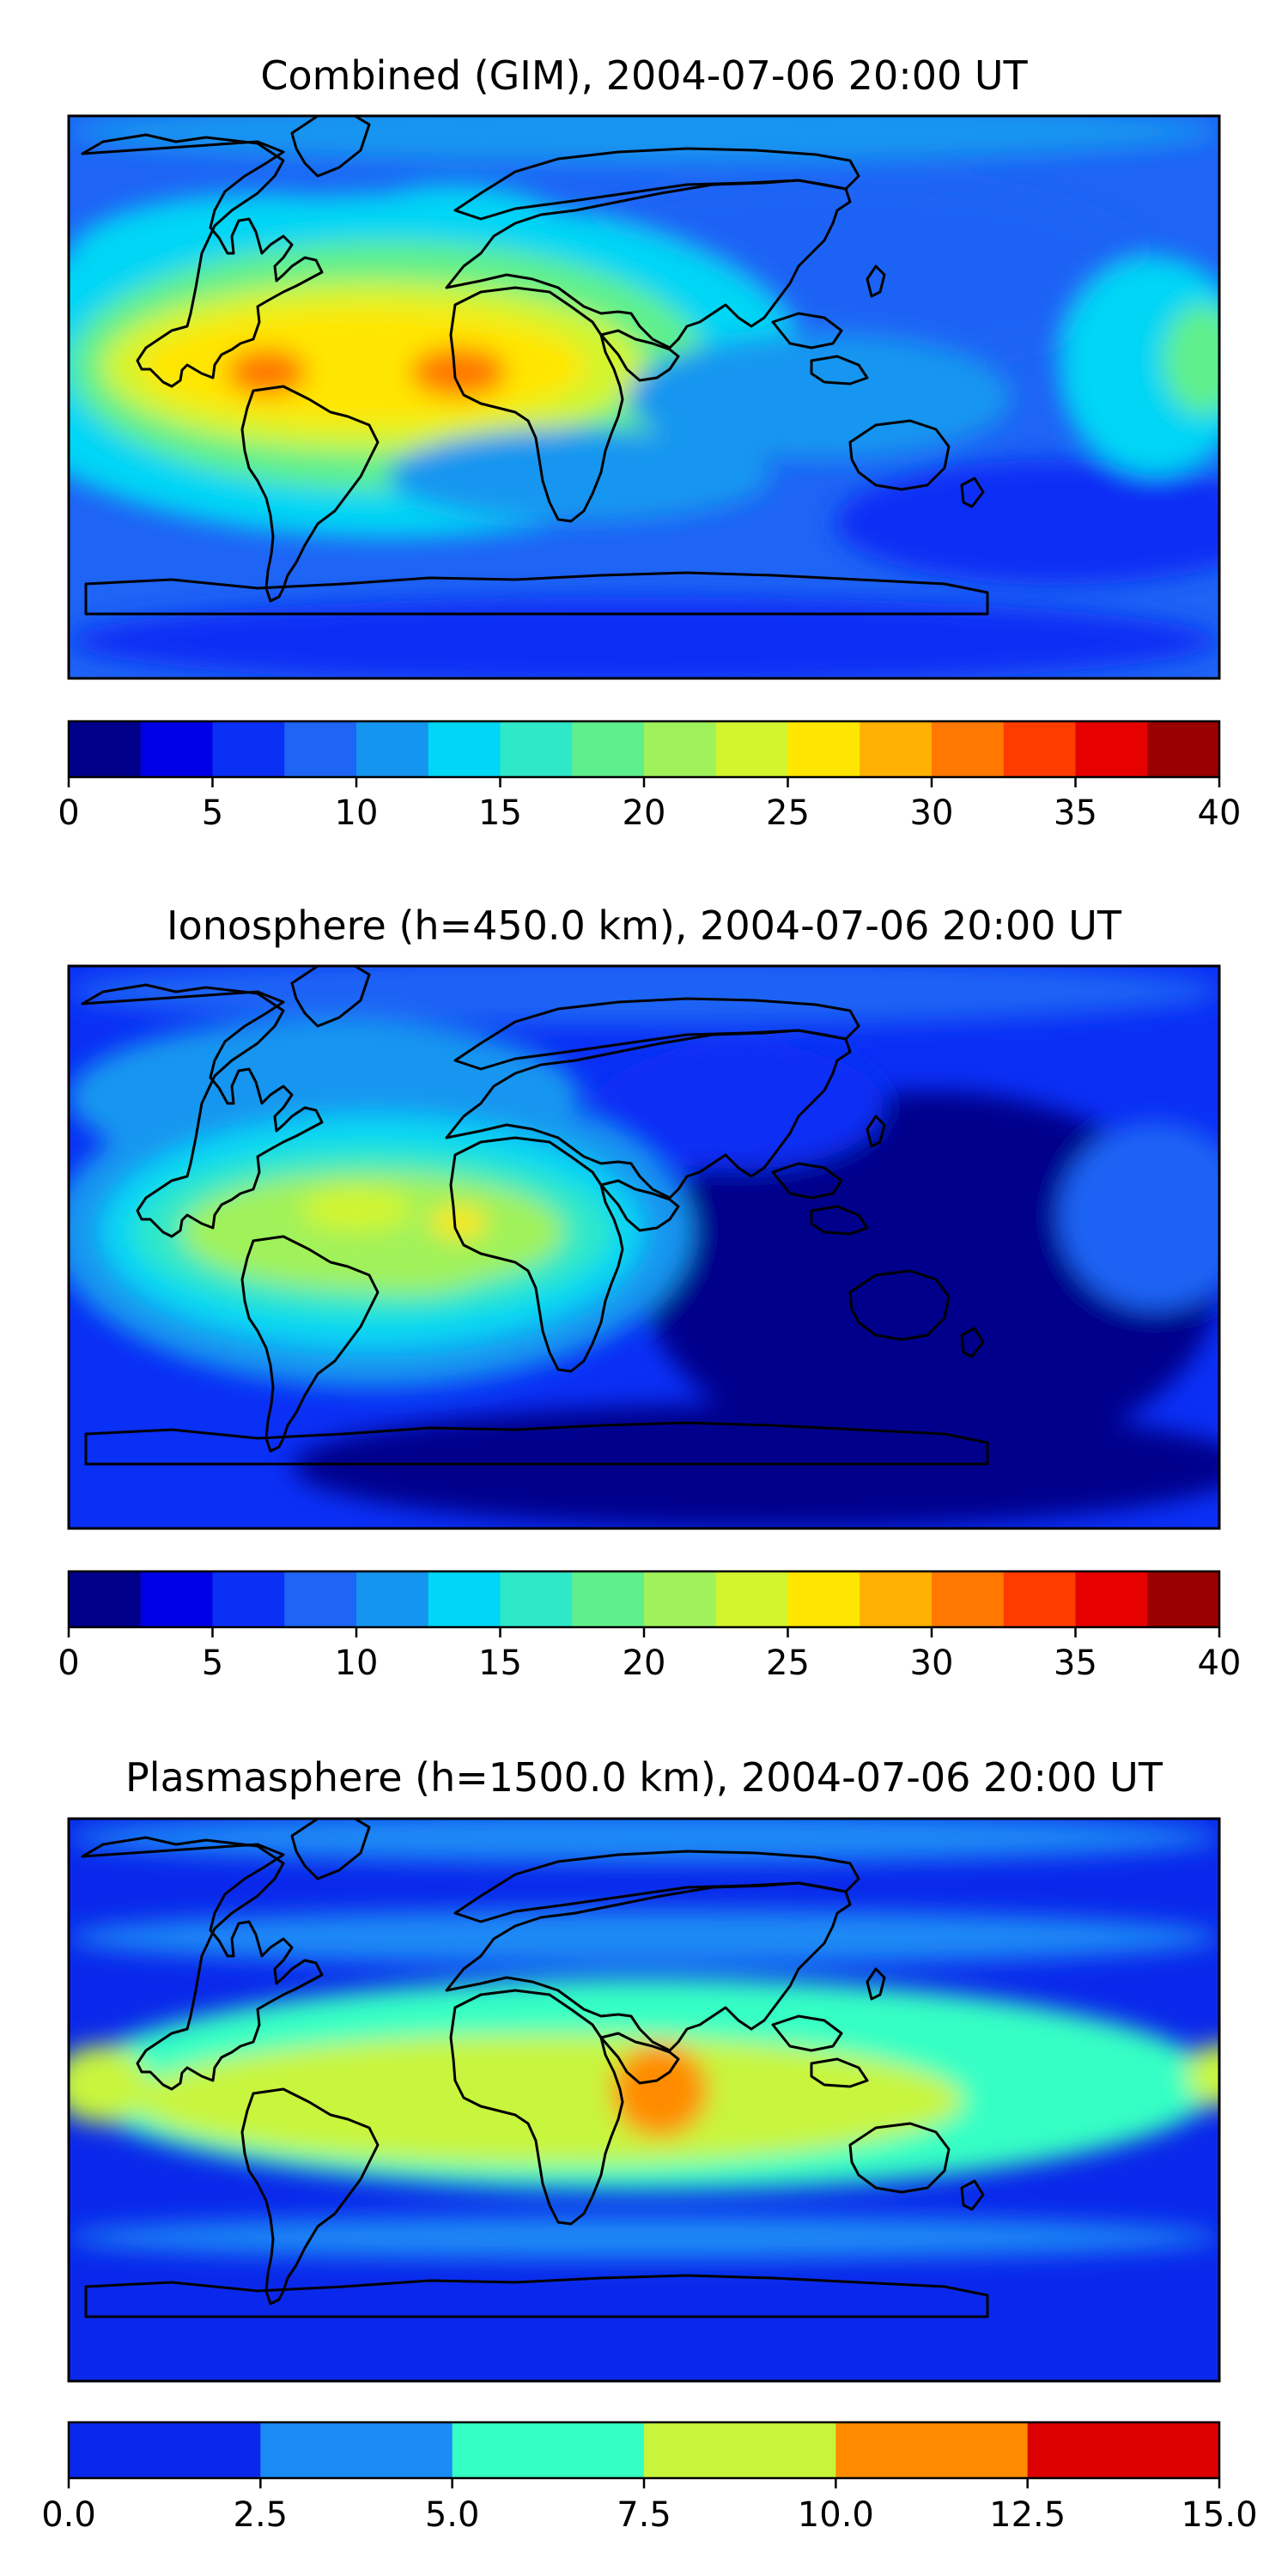  What do you see at coordinates (644, 75) in the screenshot?
I see `chart-title: Combined (GIM), 2004-07-06 20:00 UT` at bounding box center [644, 75].